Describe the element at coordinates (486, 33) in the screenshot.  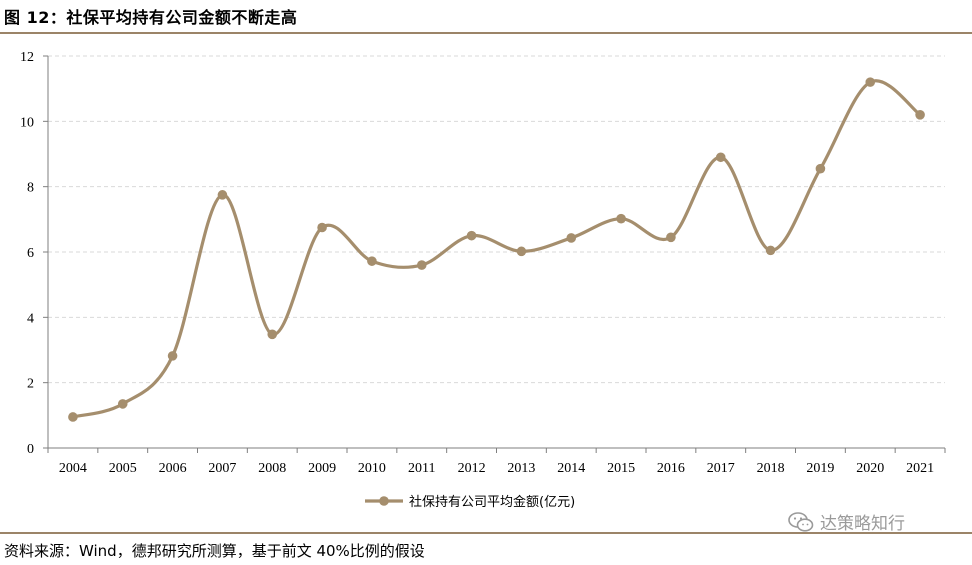
I see `top-rule` at that location.